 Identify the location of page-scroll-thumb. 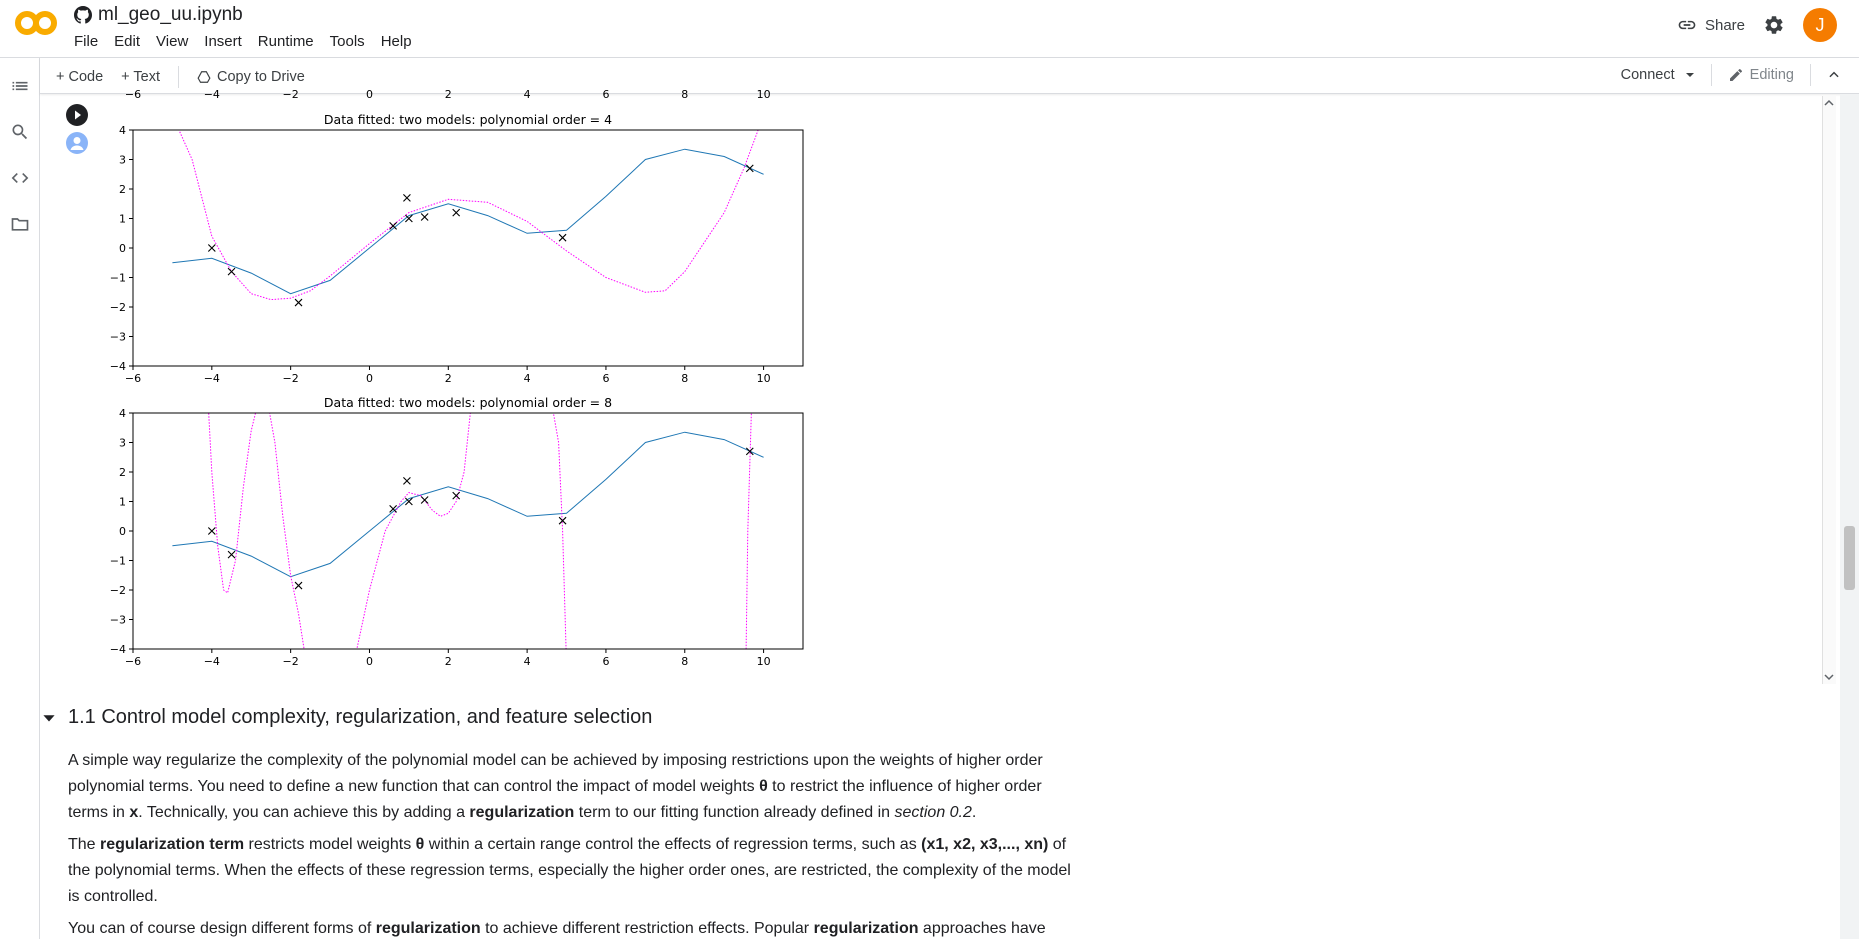
(1849, 558).